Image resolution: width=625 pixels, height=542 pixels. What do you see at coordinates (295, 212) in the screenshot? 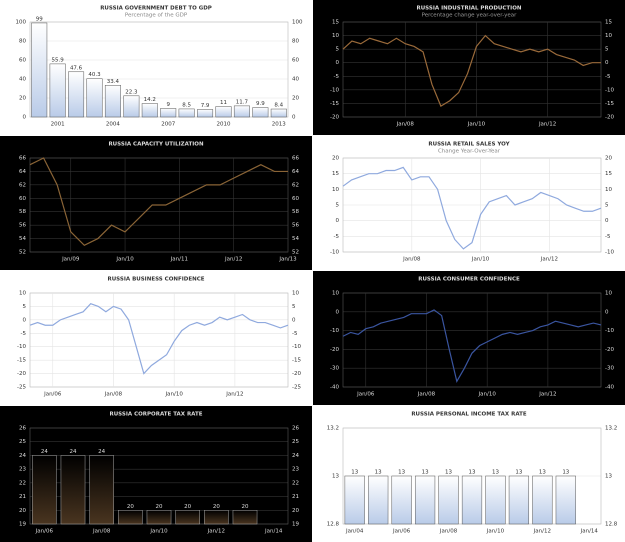
I see `y-tick-label: 58` at bounding box center [295, 212].